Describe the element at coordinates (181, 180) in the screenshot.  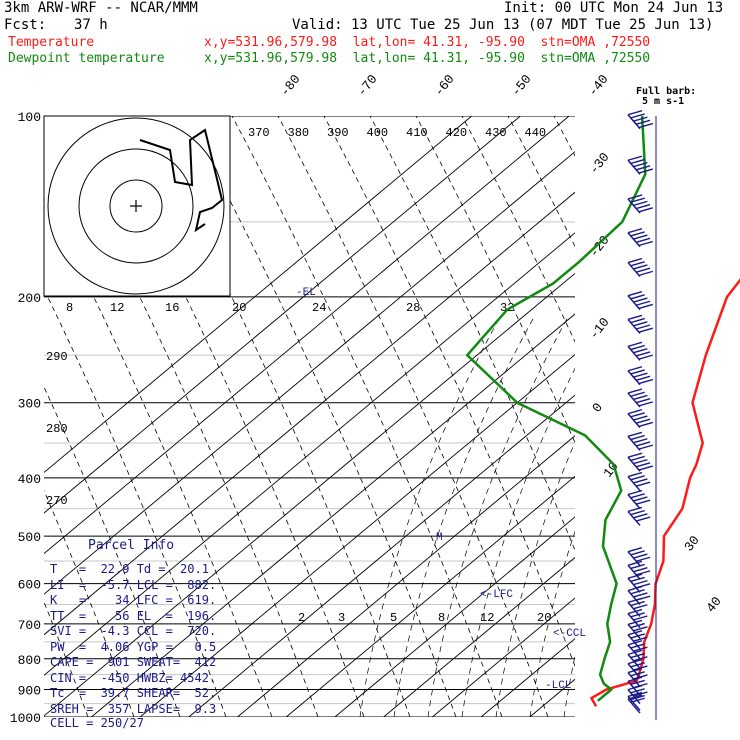
I see `hodograph-trace` at that location.